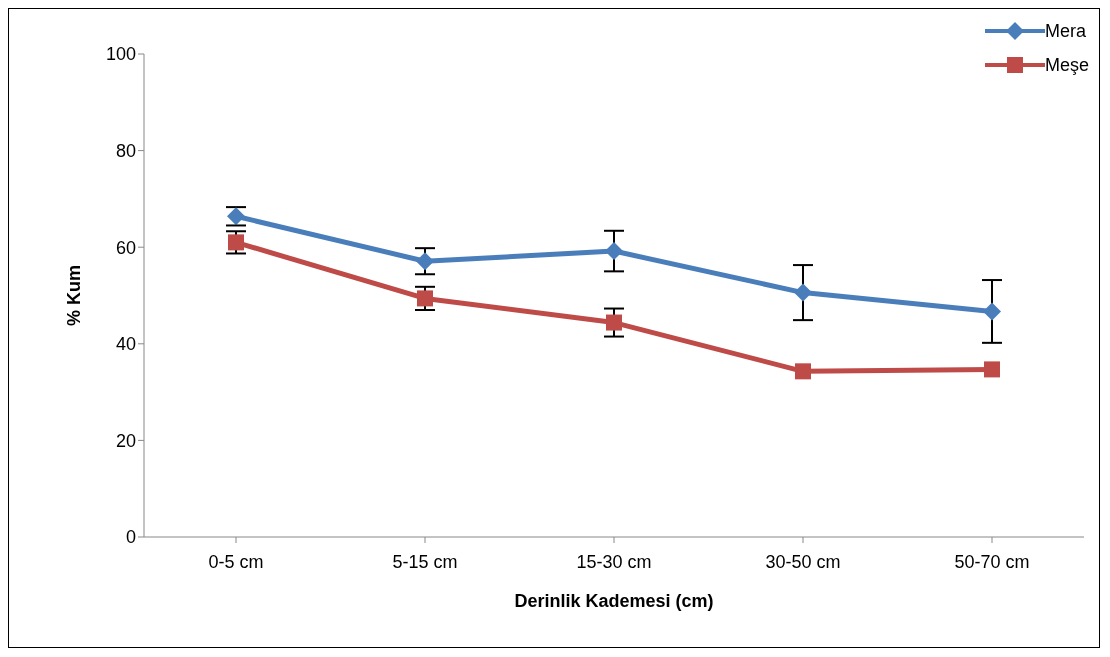 The height and width of the screenshot is (657, 1110). What do you see at coordinates (1065, 31) in the screenshot?
I see `legend-label: Mera` at bounding box center [1065, 31].